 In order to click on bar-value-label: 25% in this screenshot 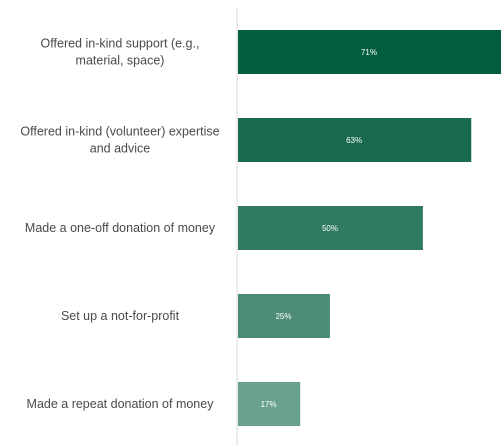, I will do `click(283, 316)`.